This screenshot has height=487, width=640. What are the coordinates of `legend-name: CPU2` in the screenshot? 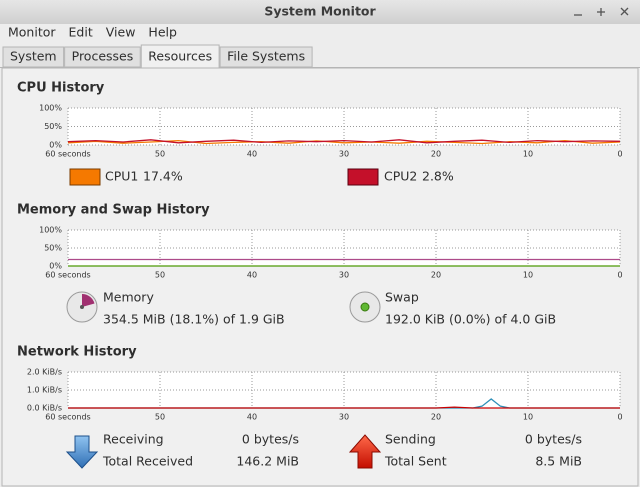 It's located at (400, 176).